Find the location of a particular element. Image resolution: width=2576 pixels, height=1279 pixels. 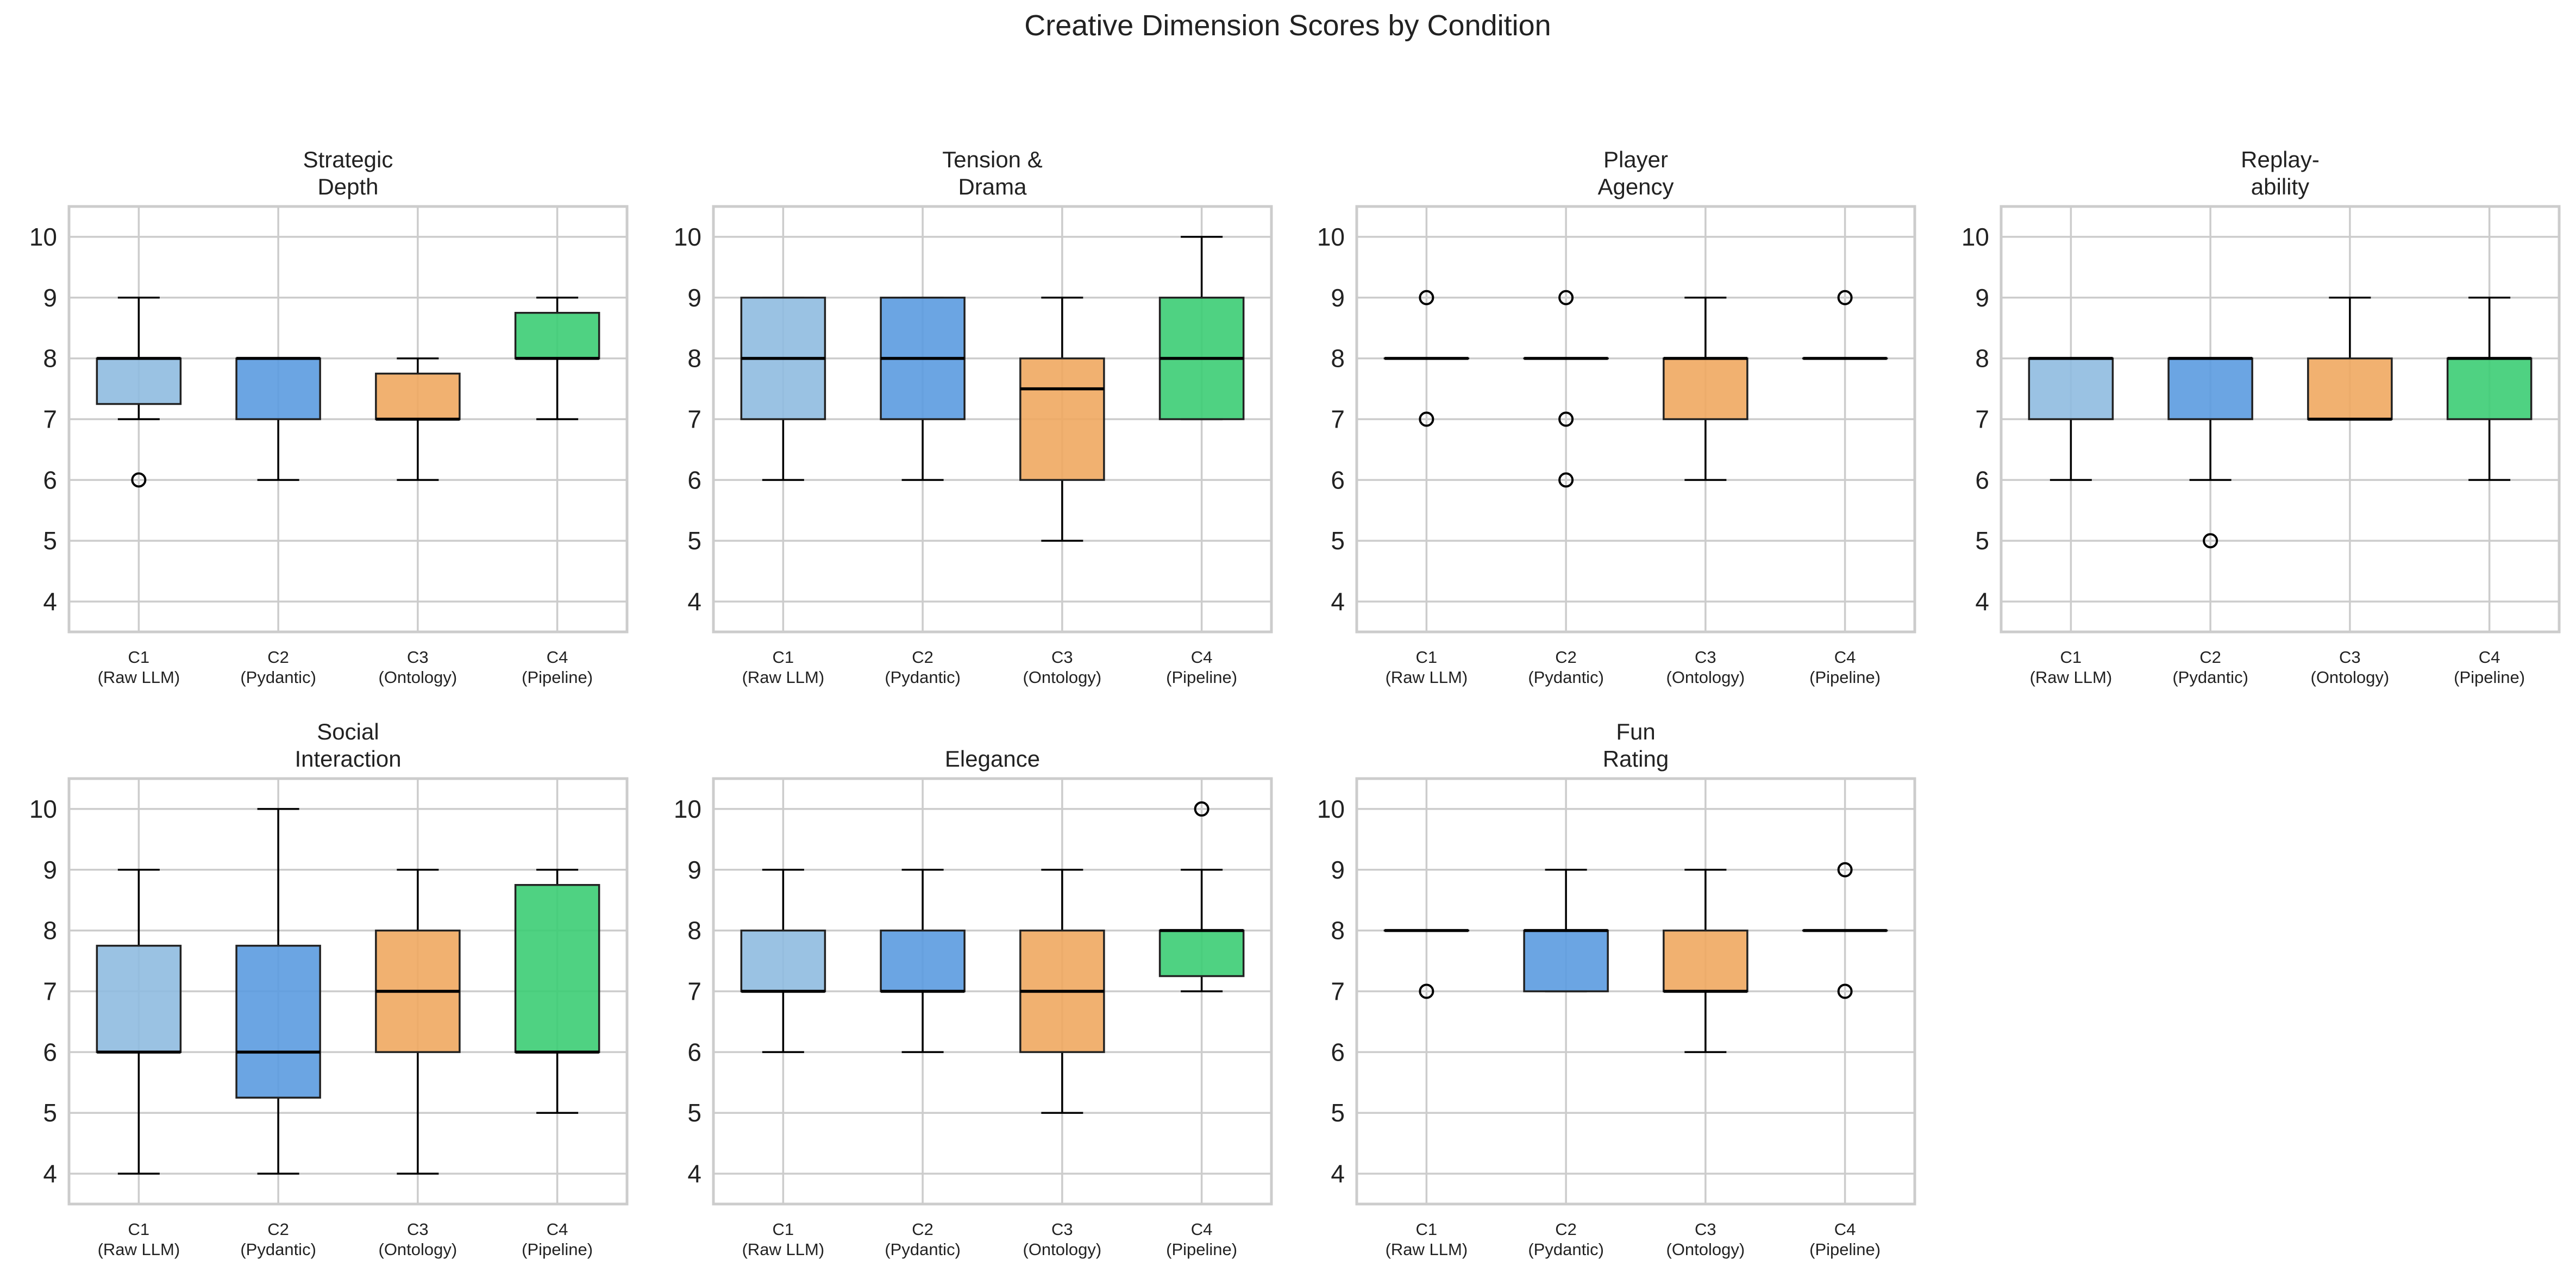

subplot-title: Interaction is located at coordinates (347, 759).